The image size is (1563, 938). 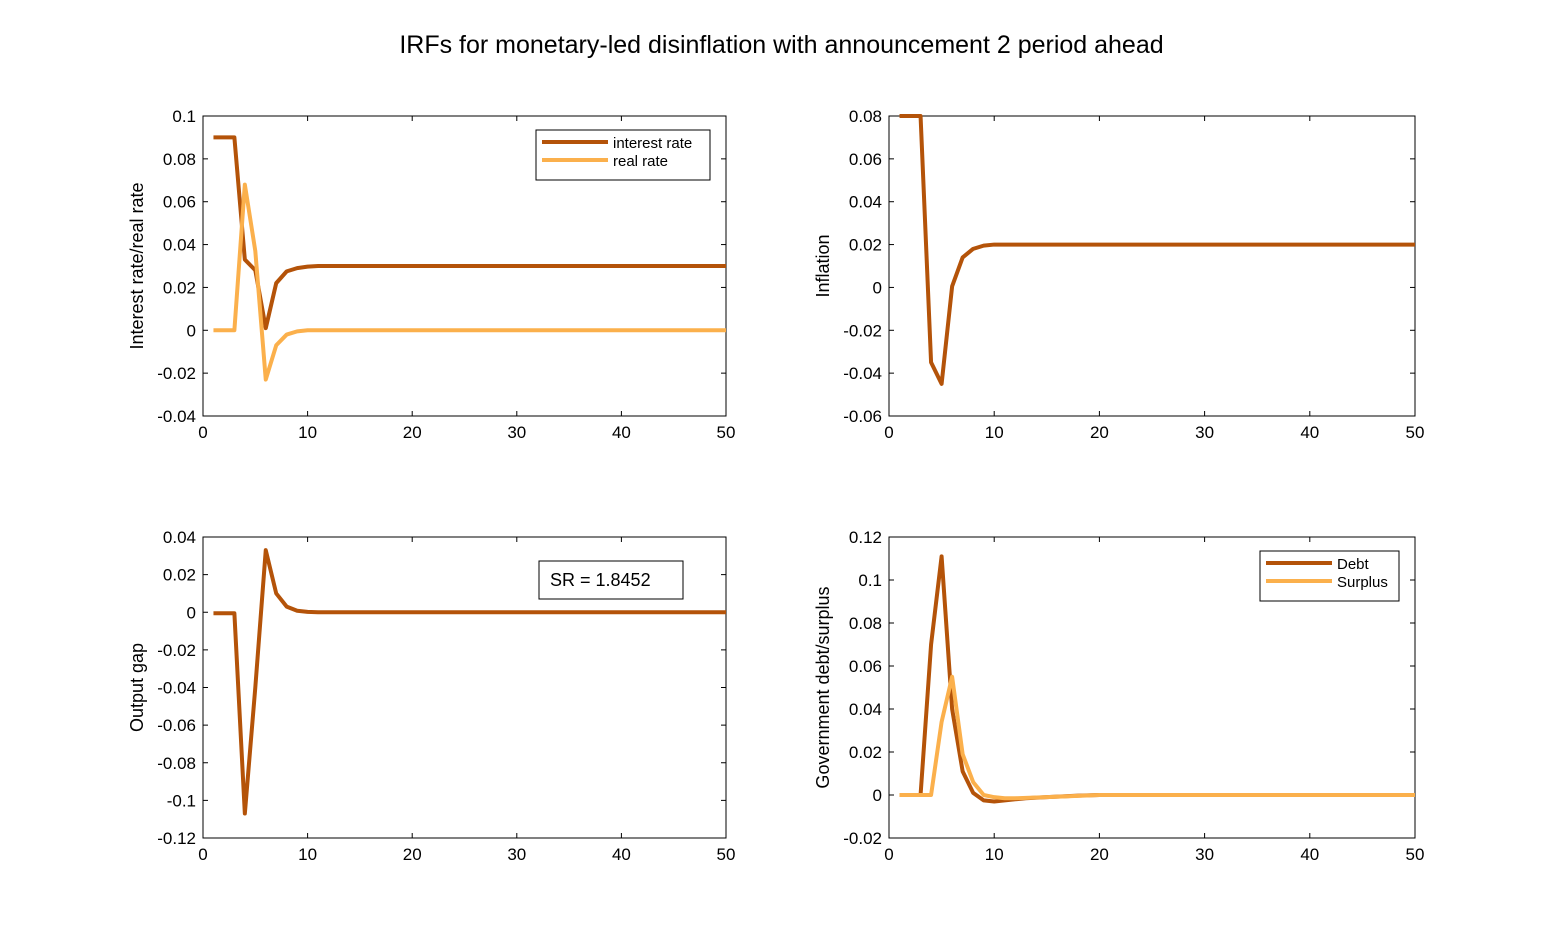 I want to click on y-axis-label: Inflation, so click(x=823, y=265).